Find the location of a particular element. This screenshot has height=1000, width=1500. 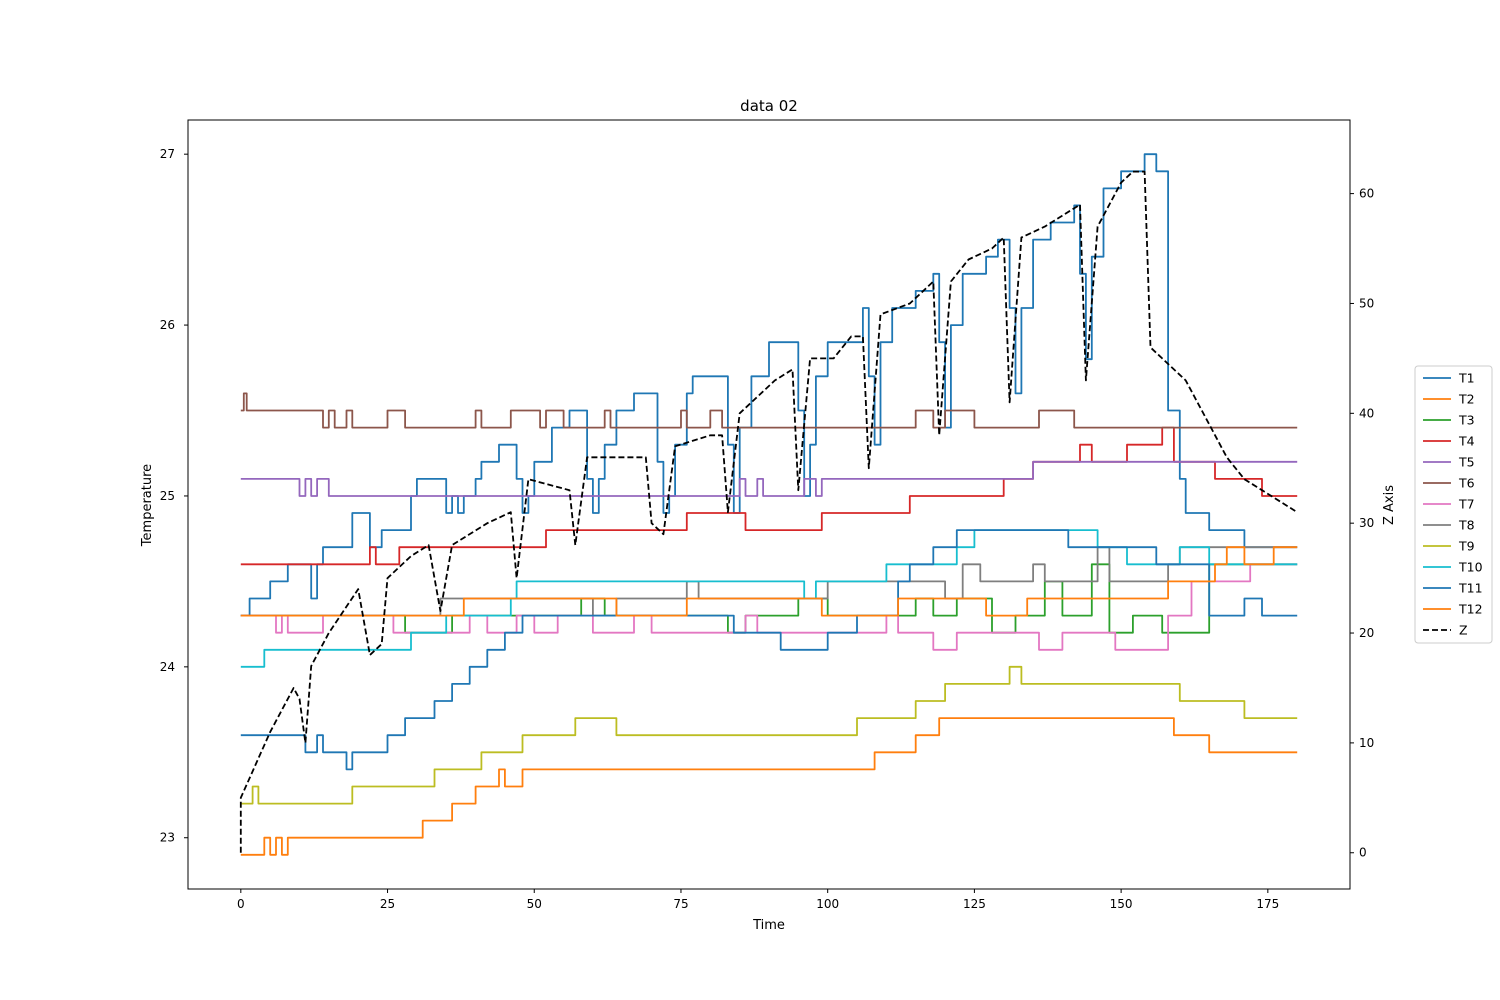

legend-label-t6: T6 is located at coordinates (1466, 483).